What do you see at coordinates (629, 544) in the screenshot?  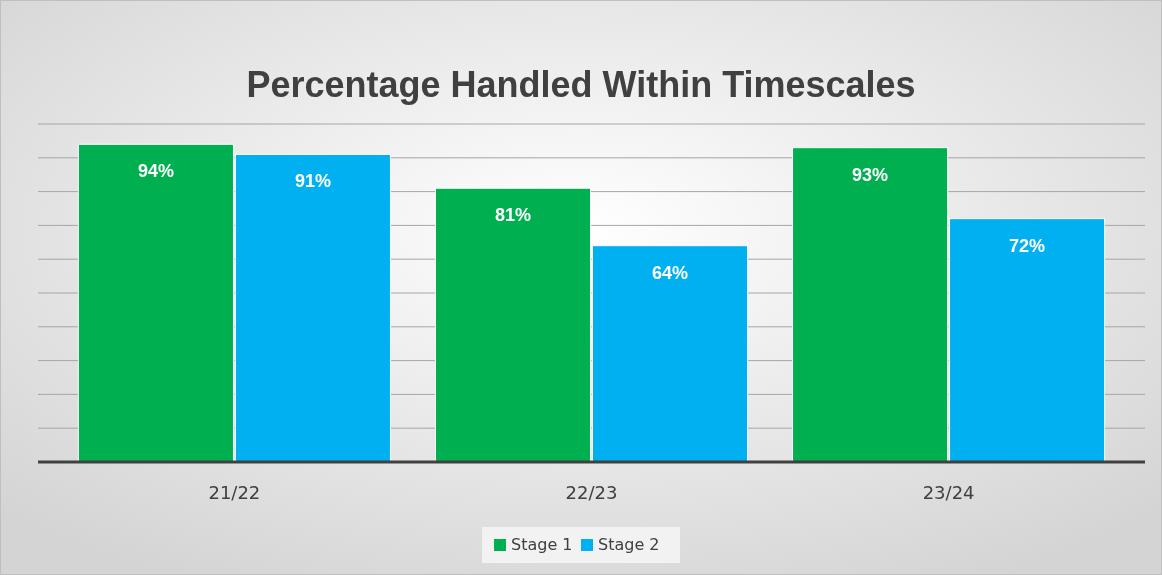 I see `legend-label: Stage 2` at bounding box center [629, 544].